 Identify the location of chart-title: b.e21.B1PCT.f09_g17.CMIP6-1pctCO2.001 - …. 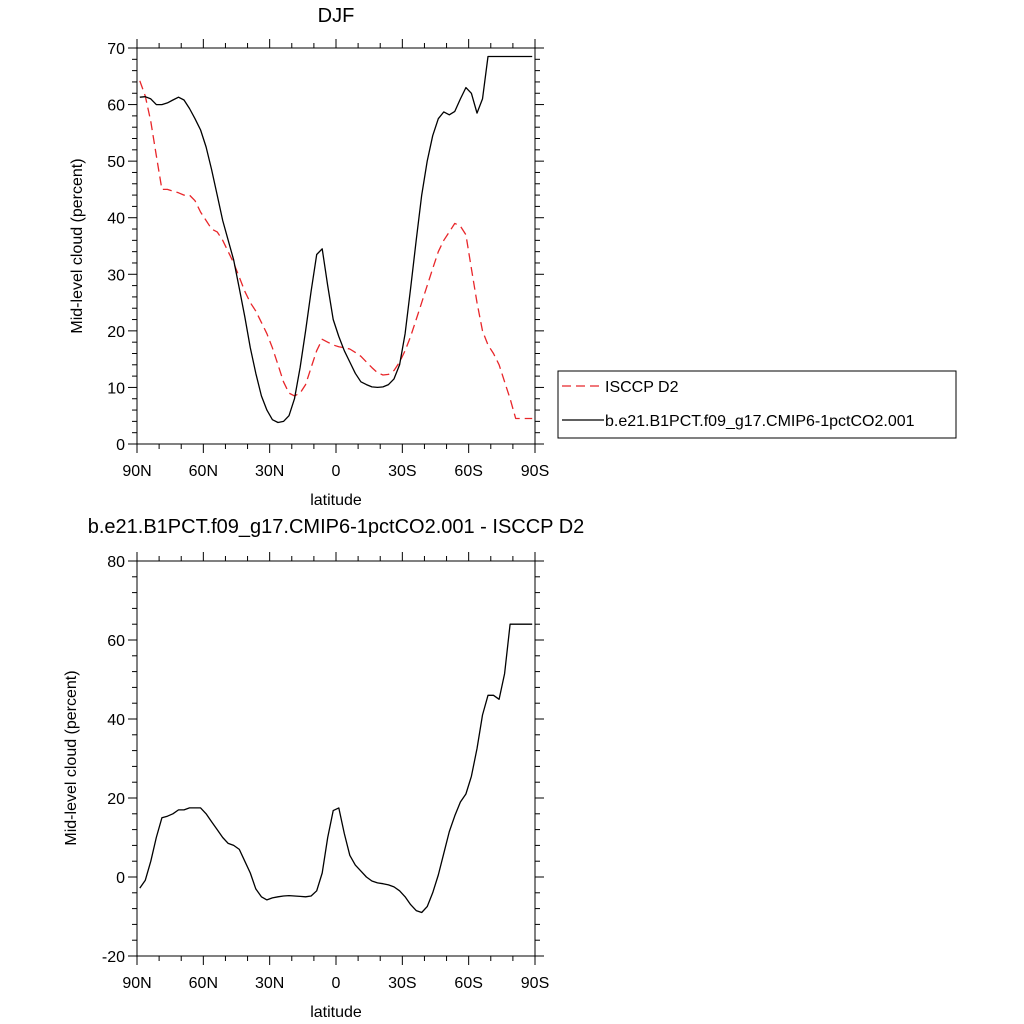
(336, 527).